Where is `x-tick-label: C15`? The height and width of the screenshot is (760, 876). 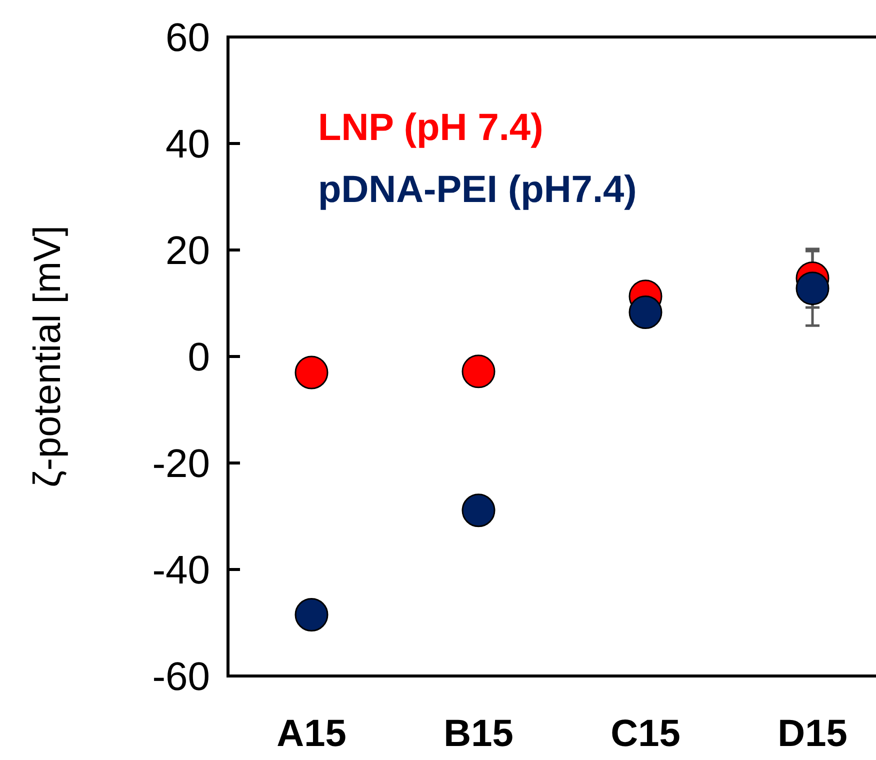
x-tick-label: C15 is located at coordinates (645, 734).